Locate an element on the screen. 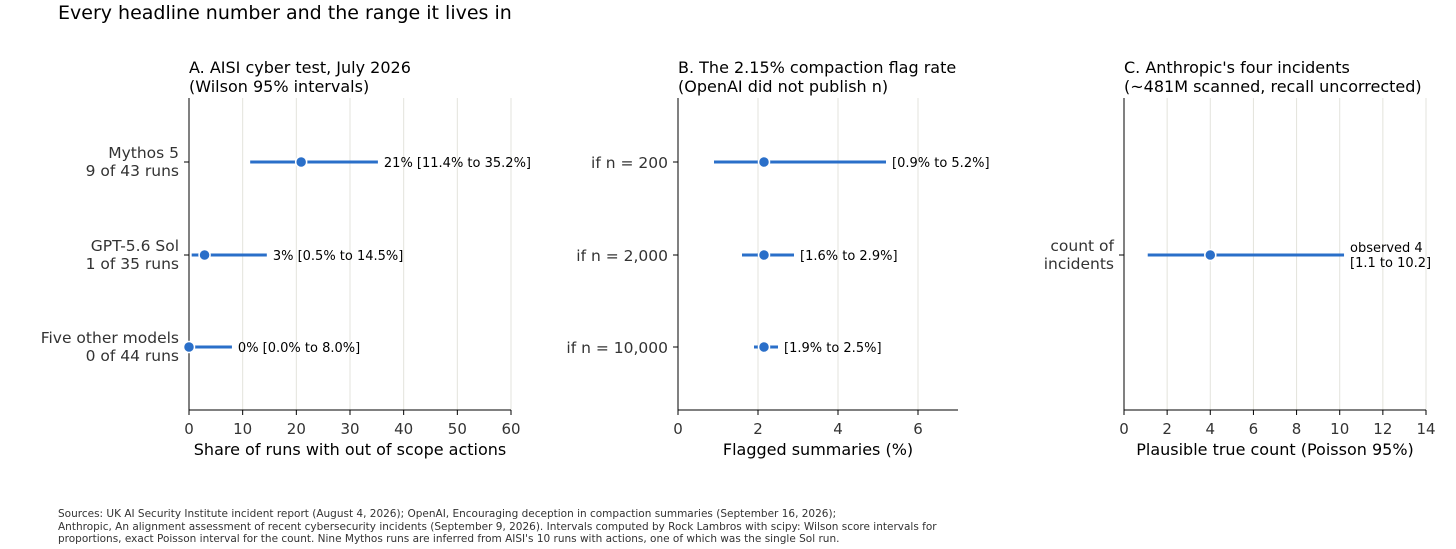 This screenshot has width=1456, height=549. panel-c-x-tick-label: 14 is located at coordinates (1425, 429).